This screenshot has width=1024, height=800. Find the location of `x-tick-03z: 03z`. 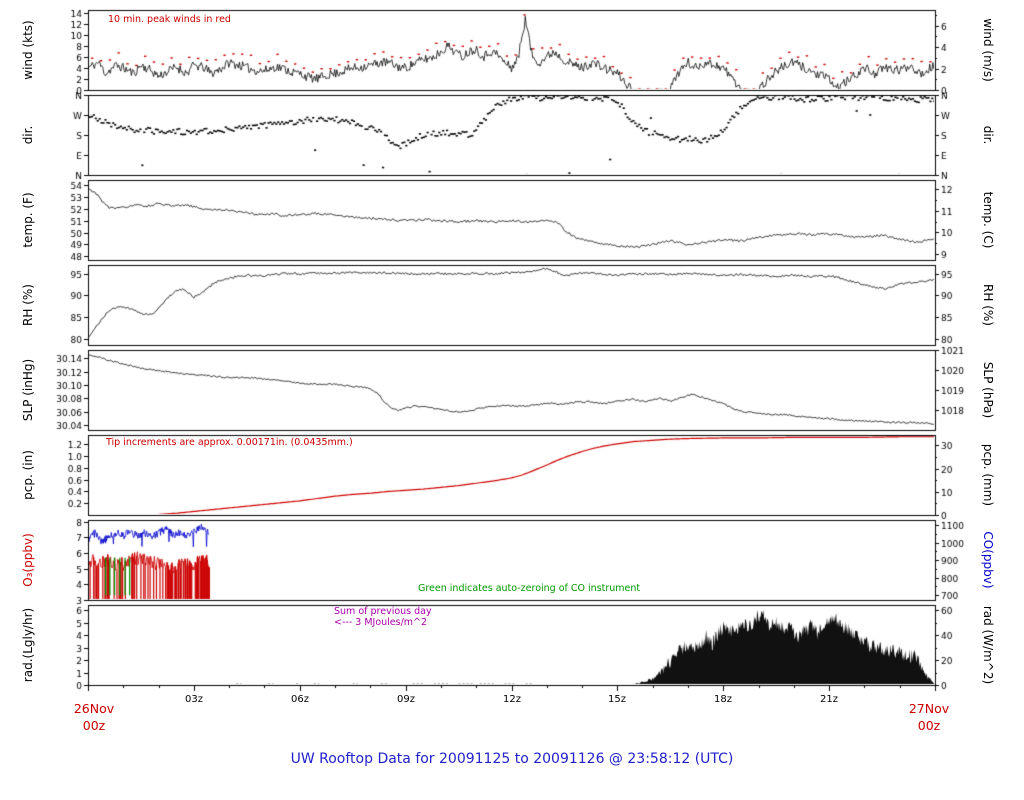

x-tick-03z: 03z is located at coordinates (194, 699).